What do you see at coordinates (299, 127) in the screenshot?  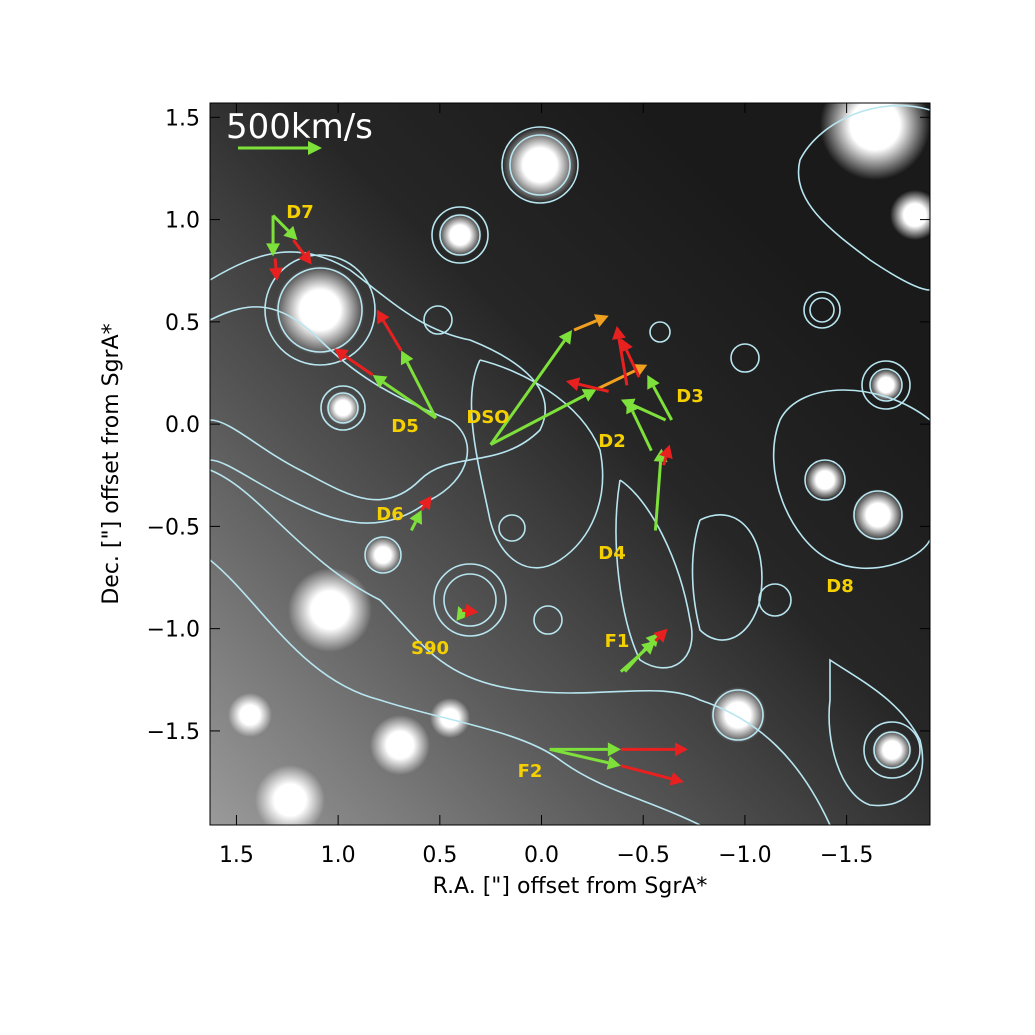 I see `scale-label: 500km/s` at bounding box center [299, 127].